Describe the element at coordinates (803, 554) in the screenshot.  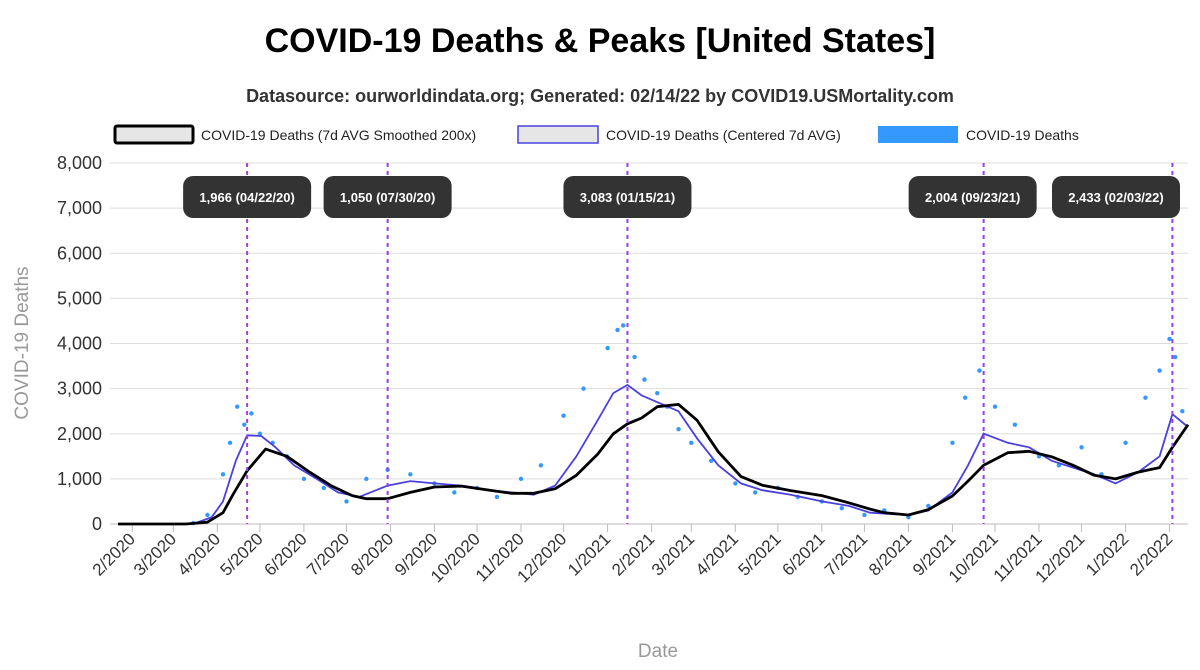
I see `x-tick-label: 6/2021` at that location.